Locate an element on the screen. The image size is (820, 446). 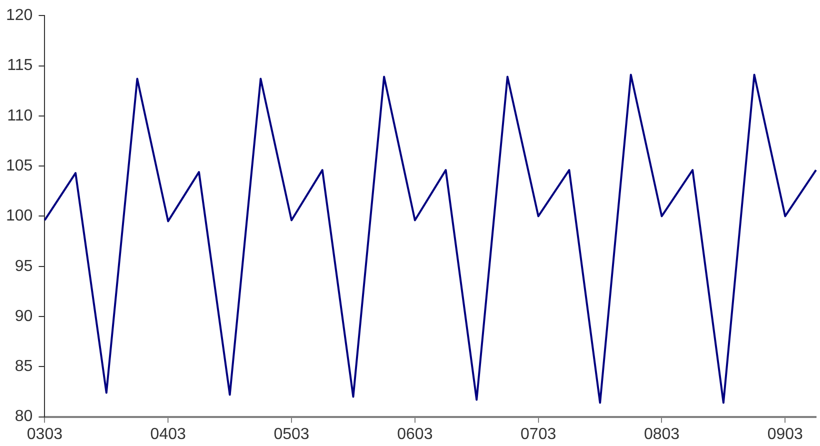
y-tick-label: 80 is located at coordinates (23, 417).